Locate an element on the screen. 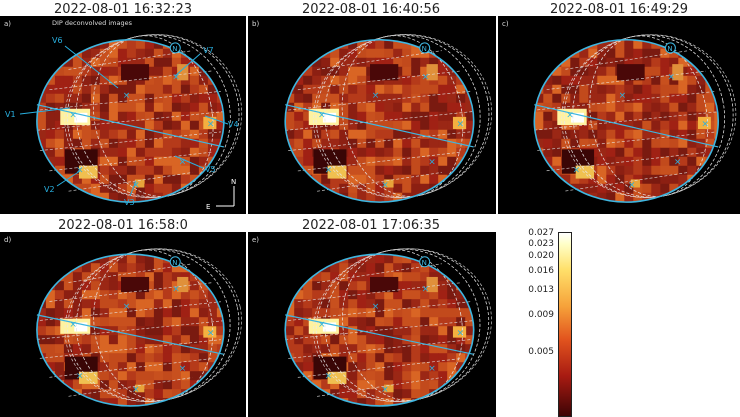 This screenshot has height=417, width=740. colorbar-tick: 0.020 is located at coordinates (541, 256).